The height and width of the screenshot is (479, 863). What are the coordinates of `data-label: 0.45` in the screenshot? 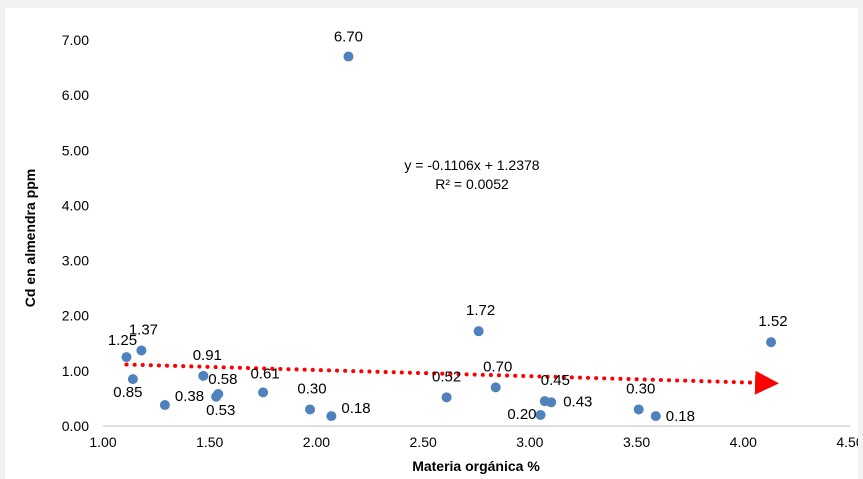 It's located at (555, 380).